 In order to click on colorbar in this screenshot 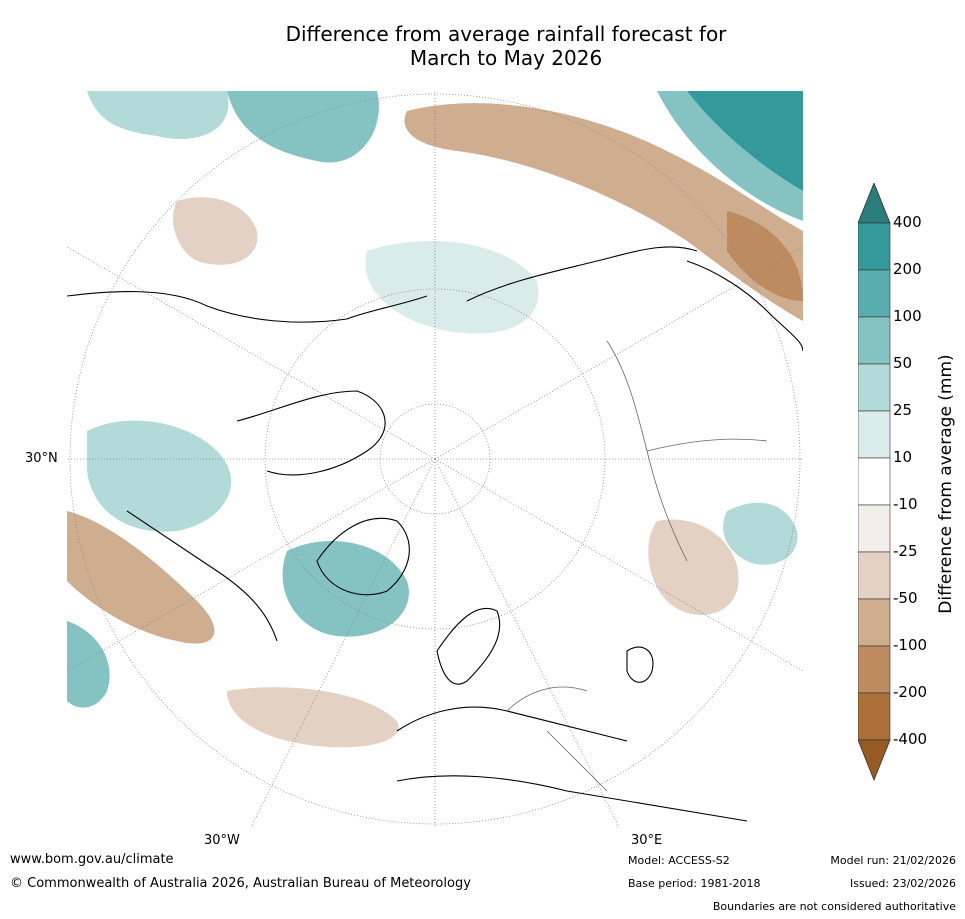, I will do `click(874, 482)`.